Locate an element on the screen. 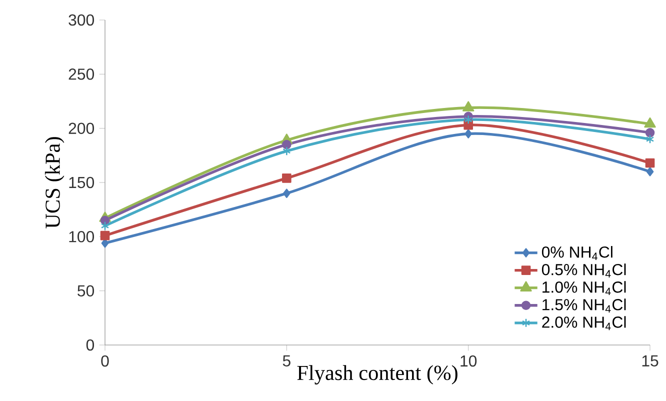 The height and width of the screenshot is (401, 666). x-tick-label: 5 is located at coordinates (286, 360).